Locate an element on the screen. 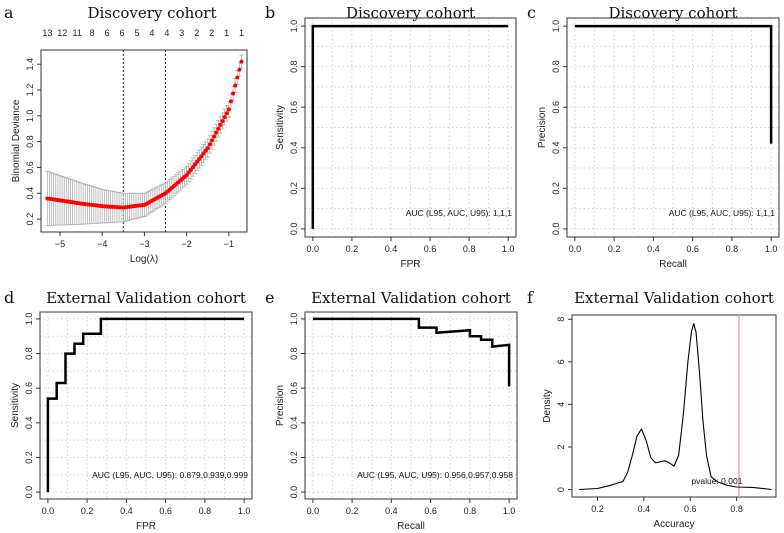 The height and width of the screenshot is (533, 784). y-tick-label: 1.2 is located at coordinates (30, 90).